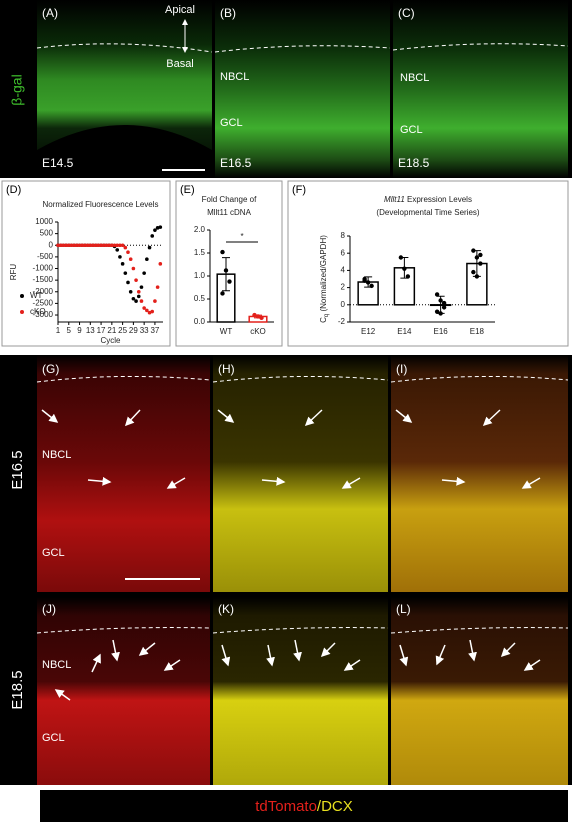 The height and width of the screenshot is (826, 572). I want to click on chart-title: Normalized Fluorescence Levels, so click(100, 204).